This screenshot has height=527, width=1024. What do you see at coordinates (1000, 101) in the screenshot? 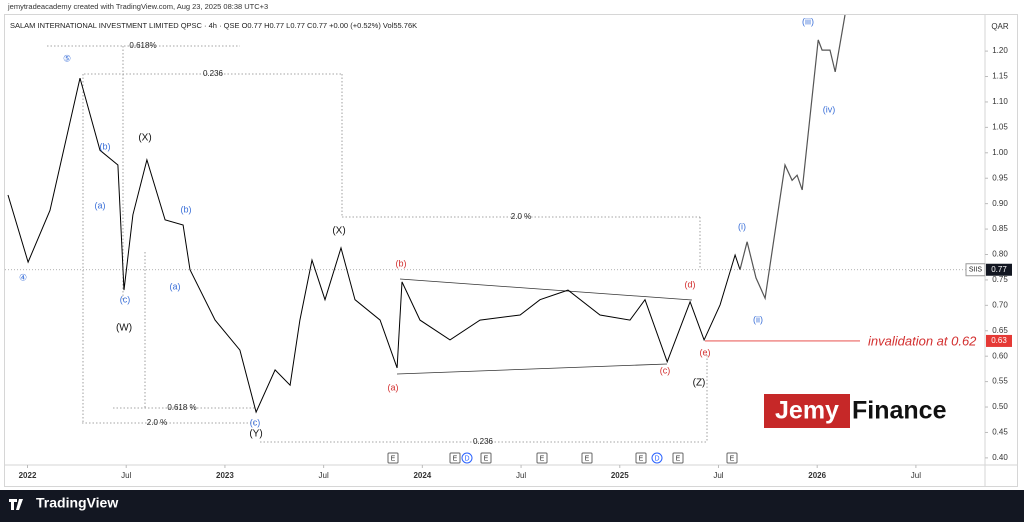
I see `y-tick-label: 1.10` at bounding box center [1000, 101].